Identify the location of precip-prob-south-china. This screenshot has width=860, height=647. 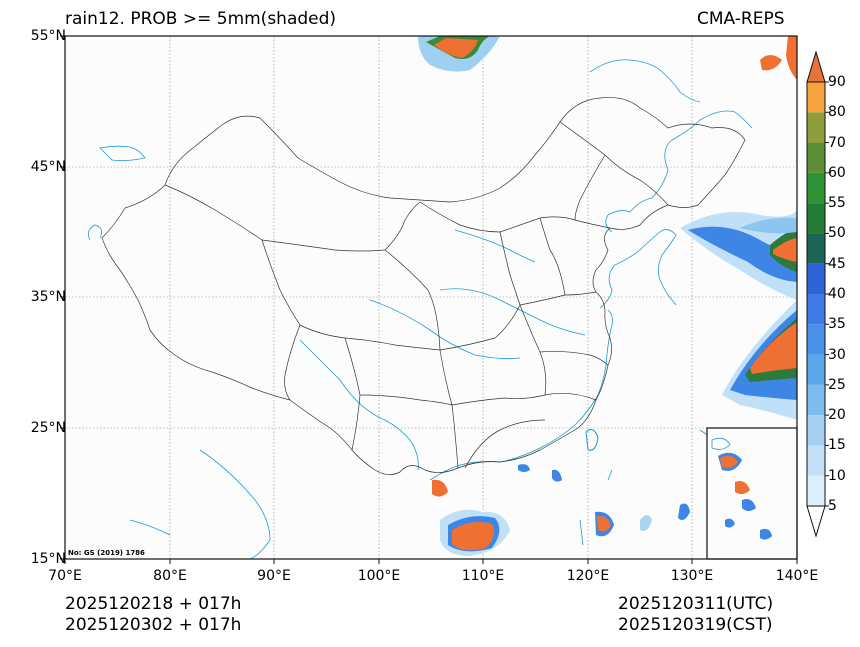
(561, 510).